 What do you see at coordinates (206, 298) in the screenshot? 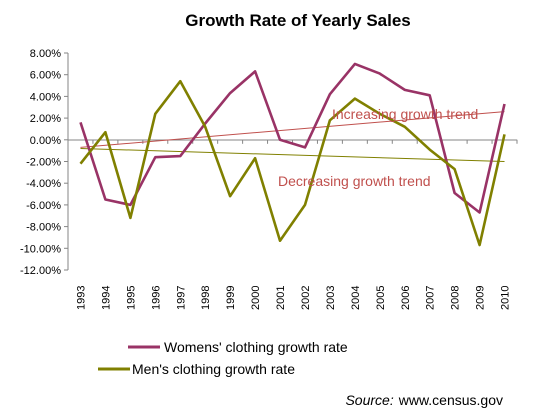
I see `x-tick-label: 1998` at bounding box center [206, 298].